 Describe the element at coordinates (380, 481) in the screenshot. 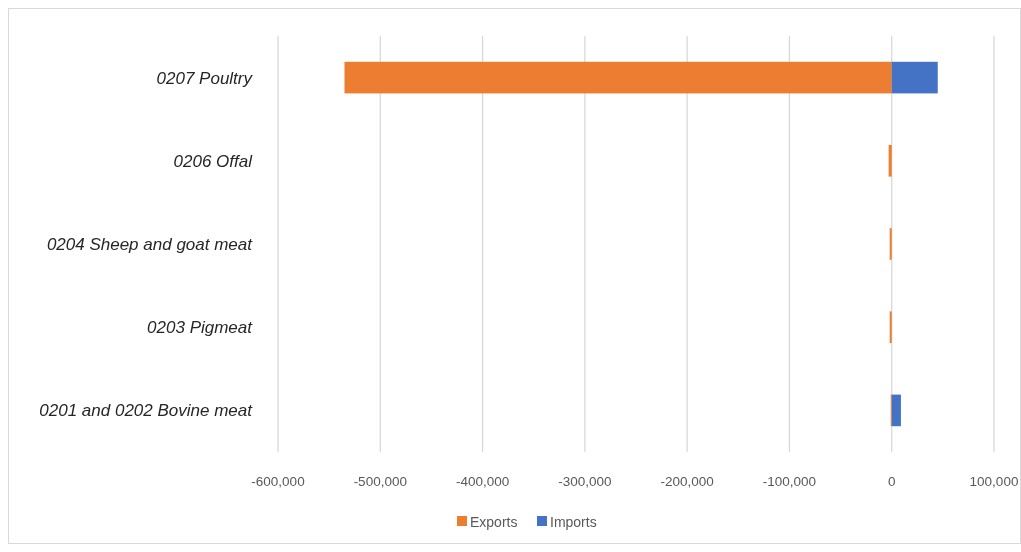

I see `x-tick-label: -500,000` at that location.